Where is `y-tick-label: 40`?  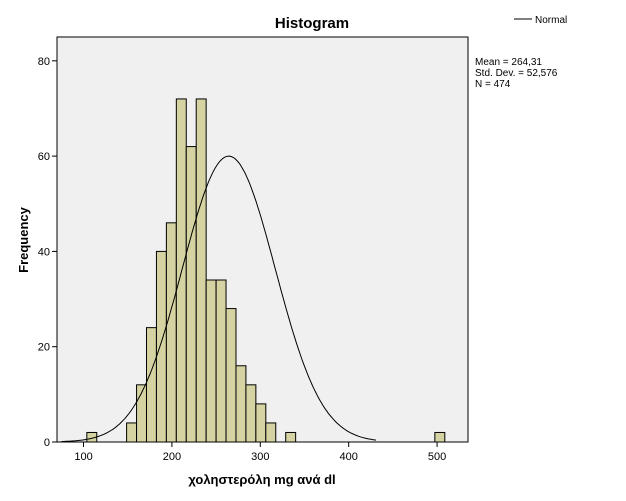
y-tick-label: 40 is located at coordinates (44, 252).